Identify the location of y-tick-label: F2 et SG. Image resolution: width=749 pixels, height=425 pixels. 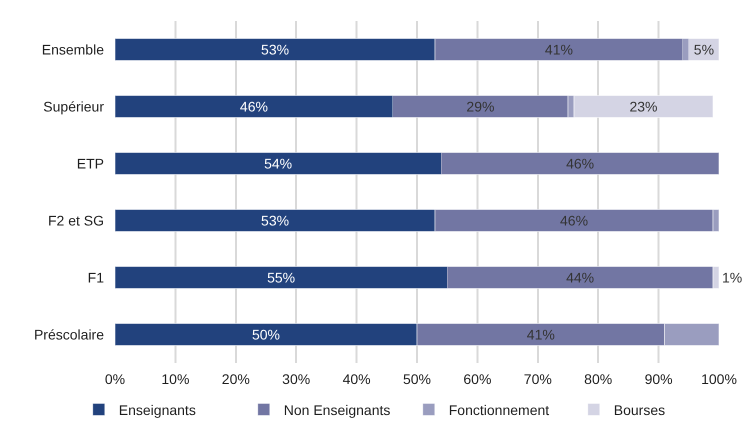
(76, 220).